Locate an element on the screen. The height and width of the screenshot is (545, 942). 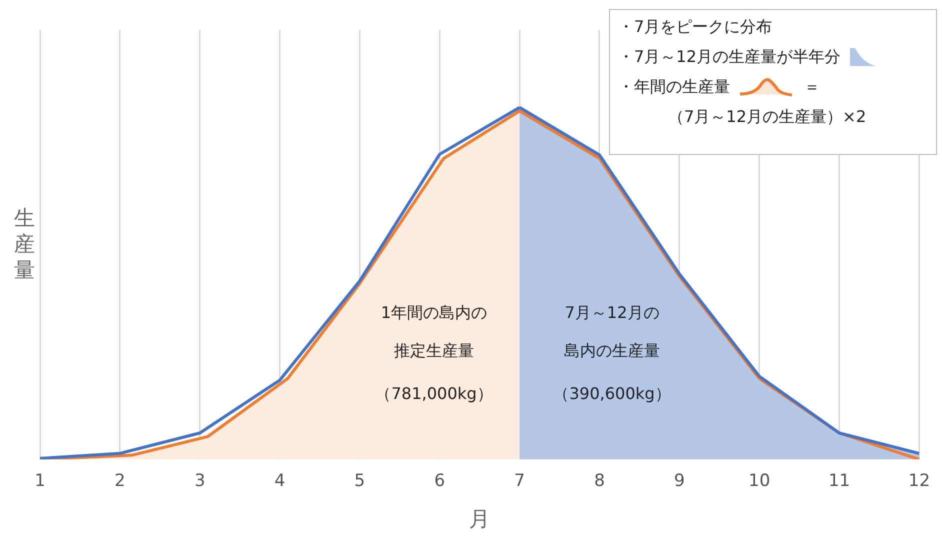
annotation: 7月～12月の is located at coordinates (612, 313).